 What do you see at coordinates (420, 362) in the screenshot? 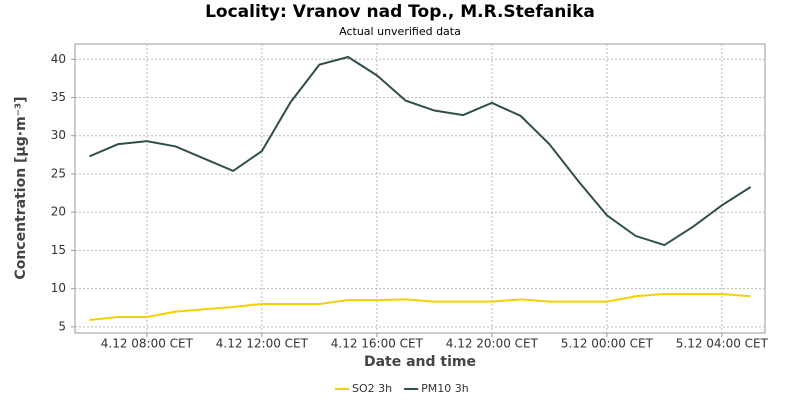
I see `x-axis-title: Date and time` at bounding box center [420, 362].